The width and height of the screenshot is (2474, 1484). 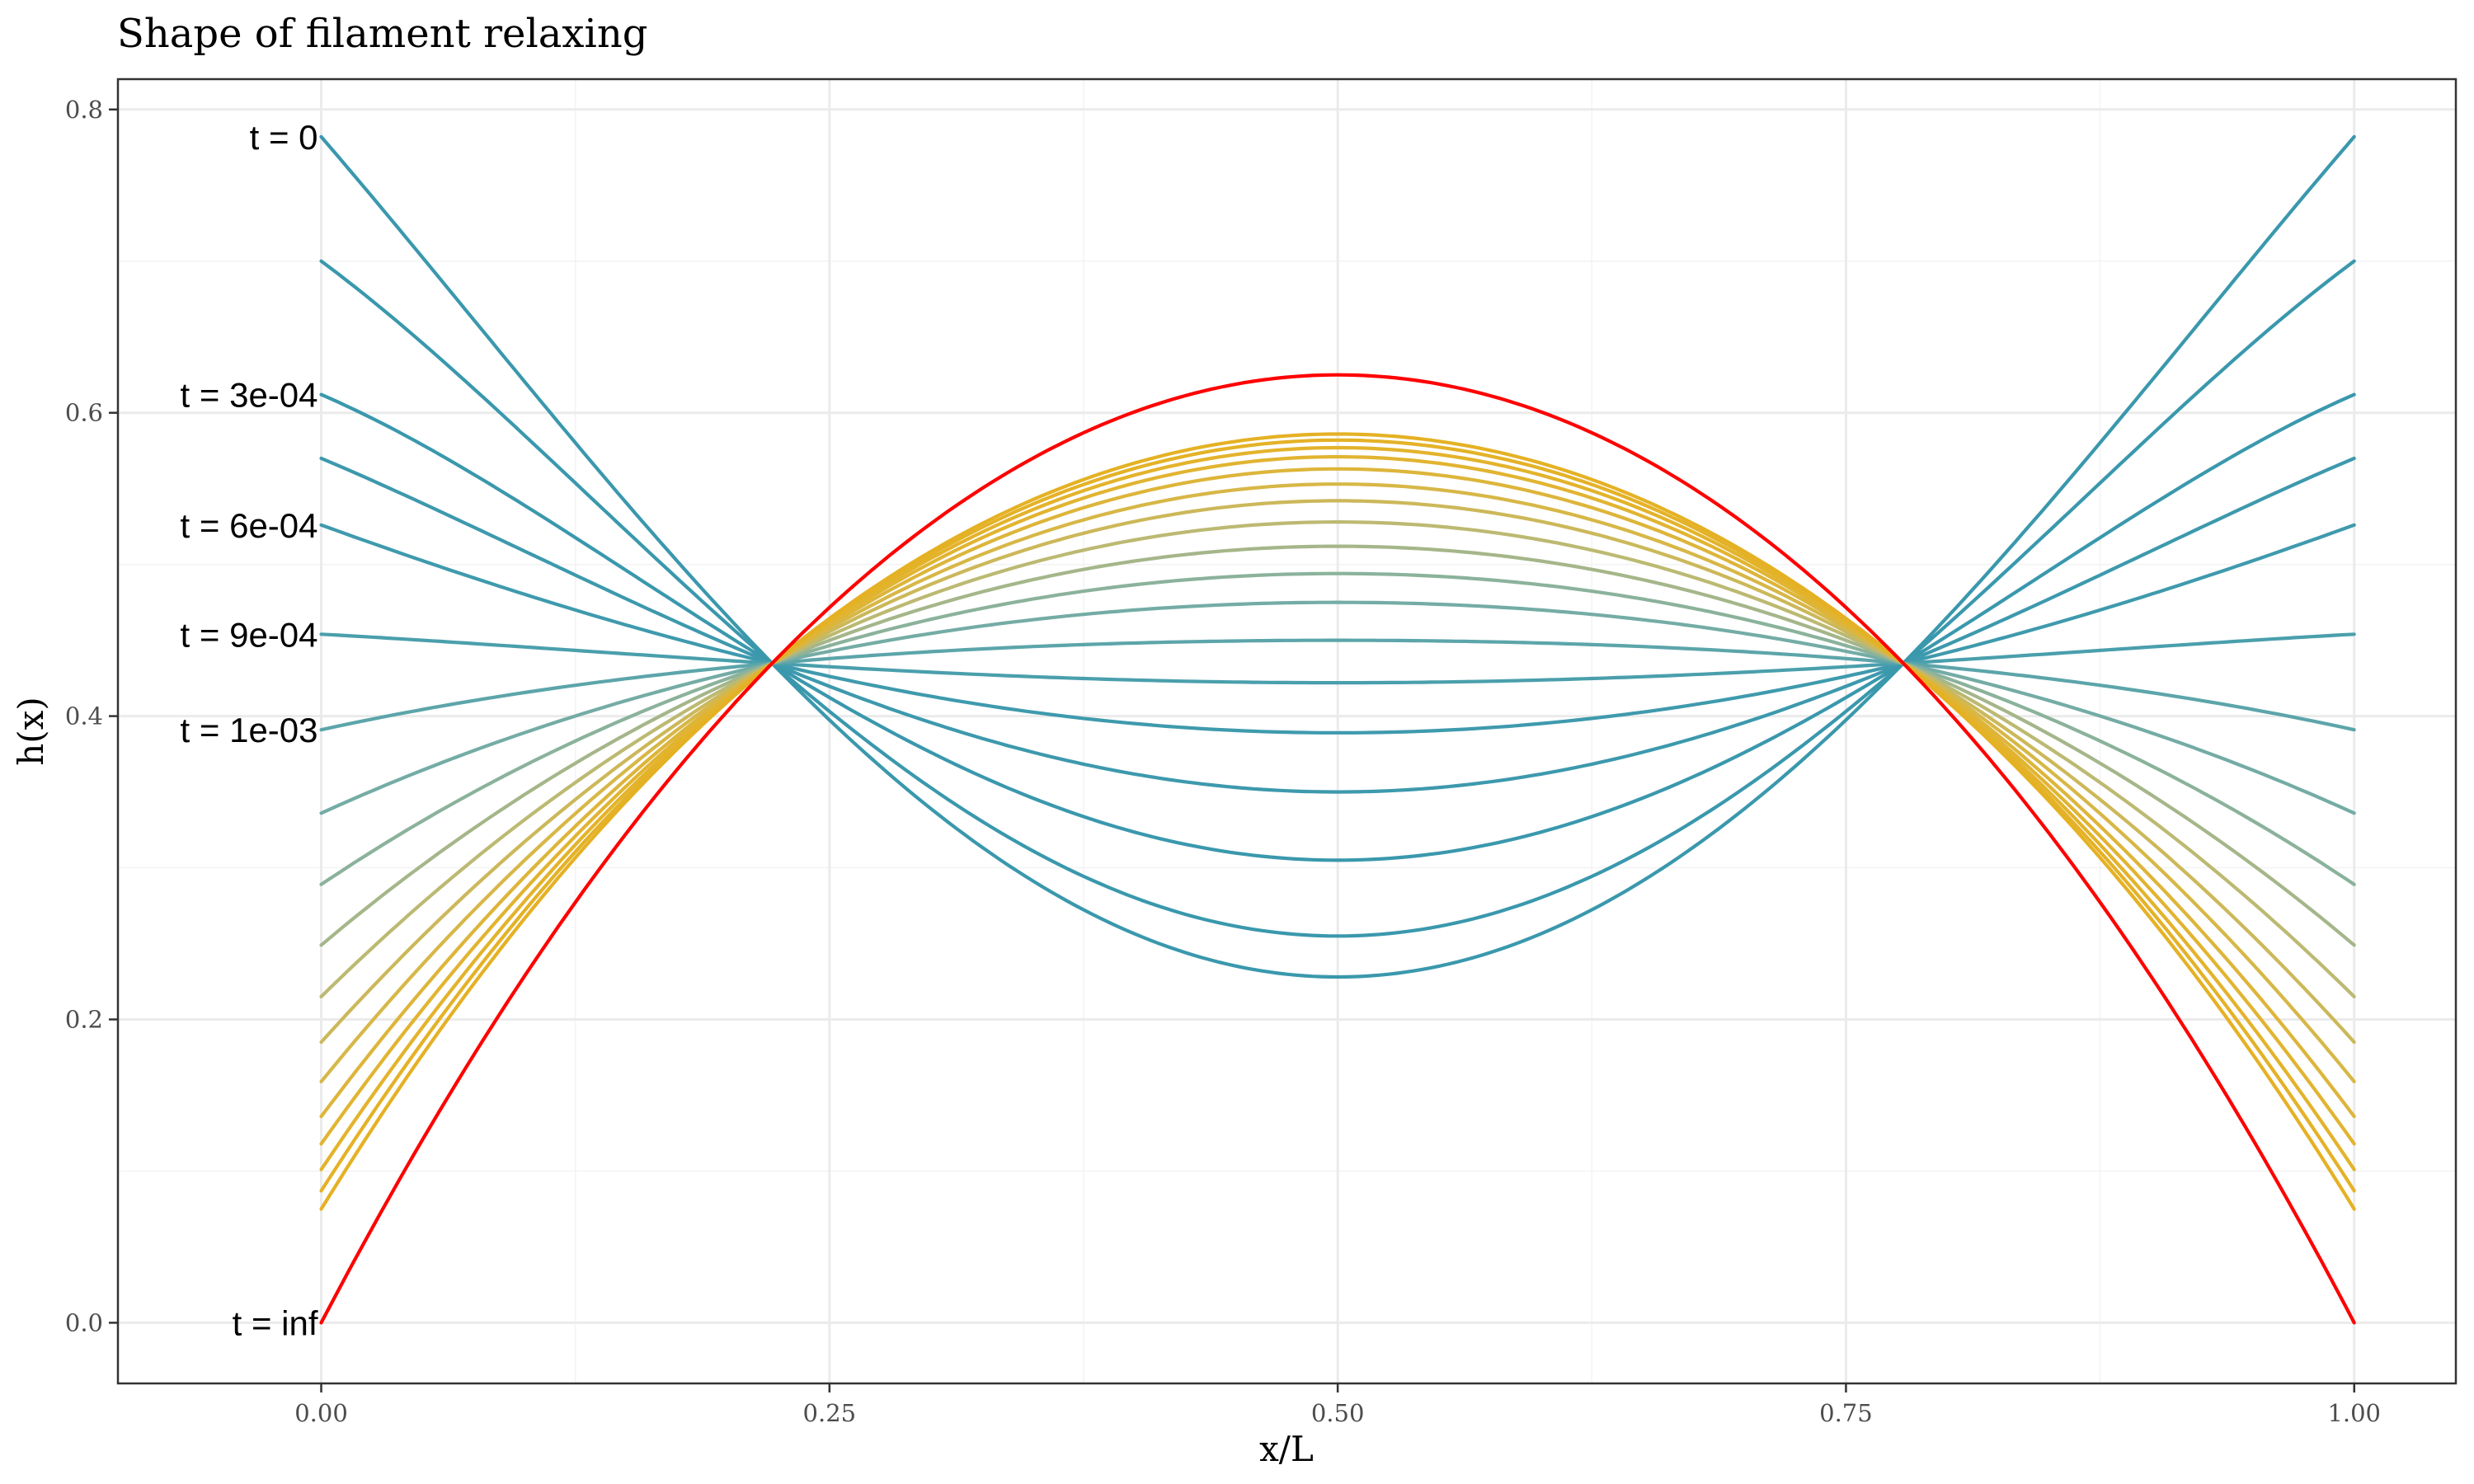 I want to click on x-axis-title: x/L, so click(x=1286, y=1449).